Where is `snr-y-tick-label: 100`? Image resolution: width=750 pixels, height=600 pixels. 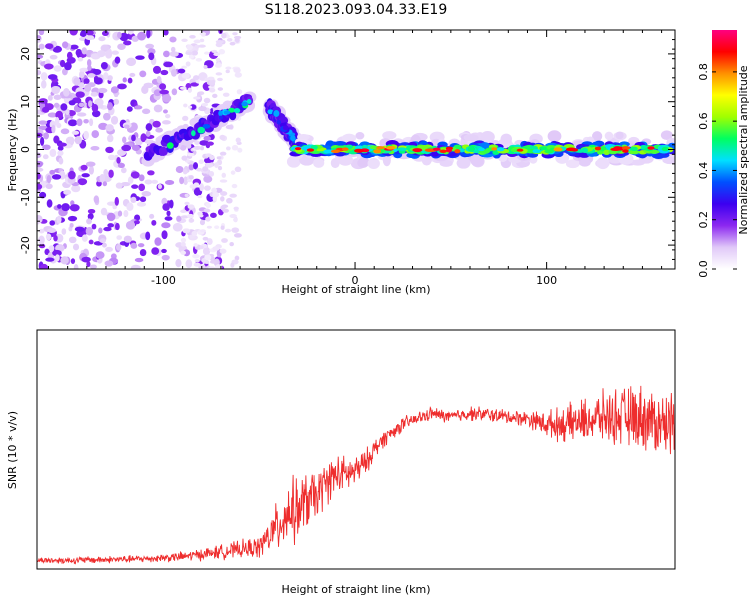 snr-y-tick-label: 100 is located at coordinates (5, 1).